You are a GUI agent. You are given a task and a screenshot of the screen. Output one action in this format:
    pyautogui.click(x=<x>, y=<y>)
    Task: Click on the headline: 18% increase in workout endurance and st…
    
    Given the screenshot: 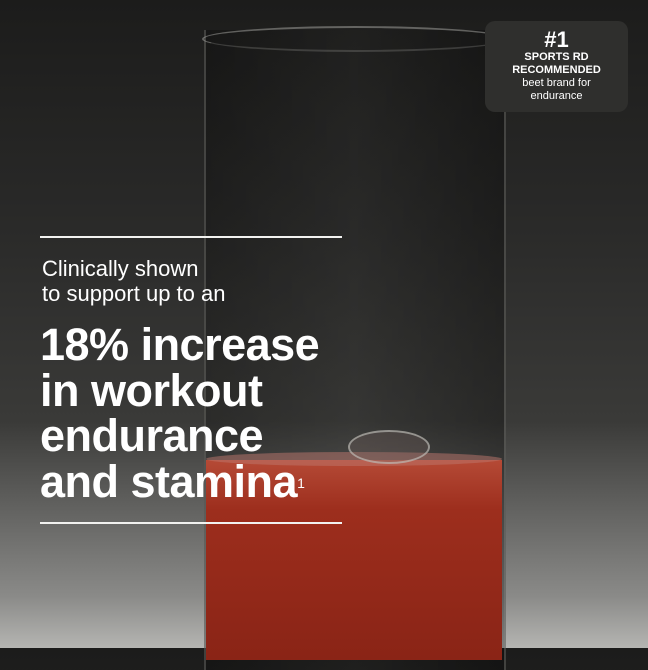 What is the action you would take?
    pyautogui.click(x=180, y=413)
    